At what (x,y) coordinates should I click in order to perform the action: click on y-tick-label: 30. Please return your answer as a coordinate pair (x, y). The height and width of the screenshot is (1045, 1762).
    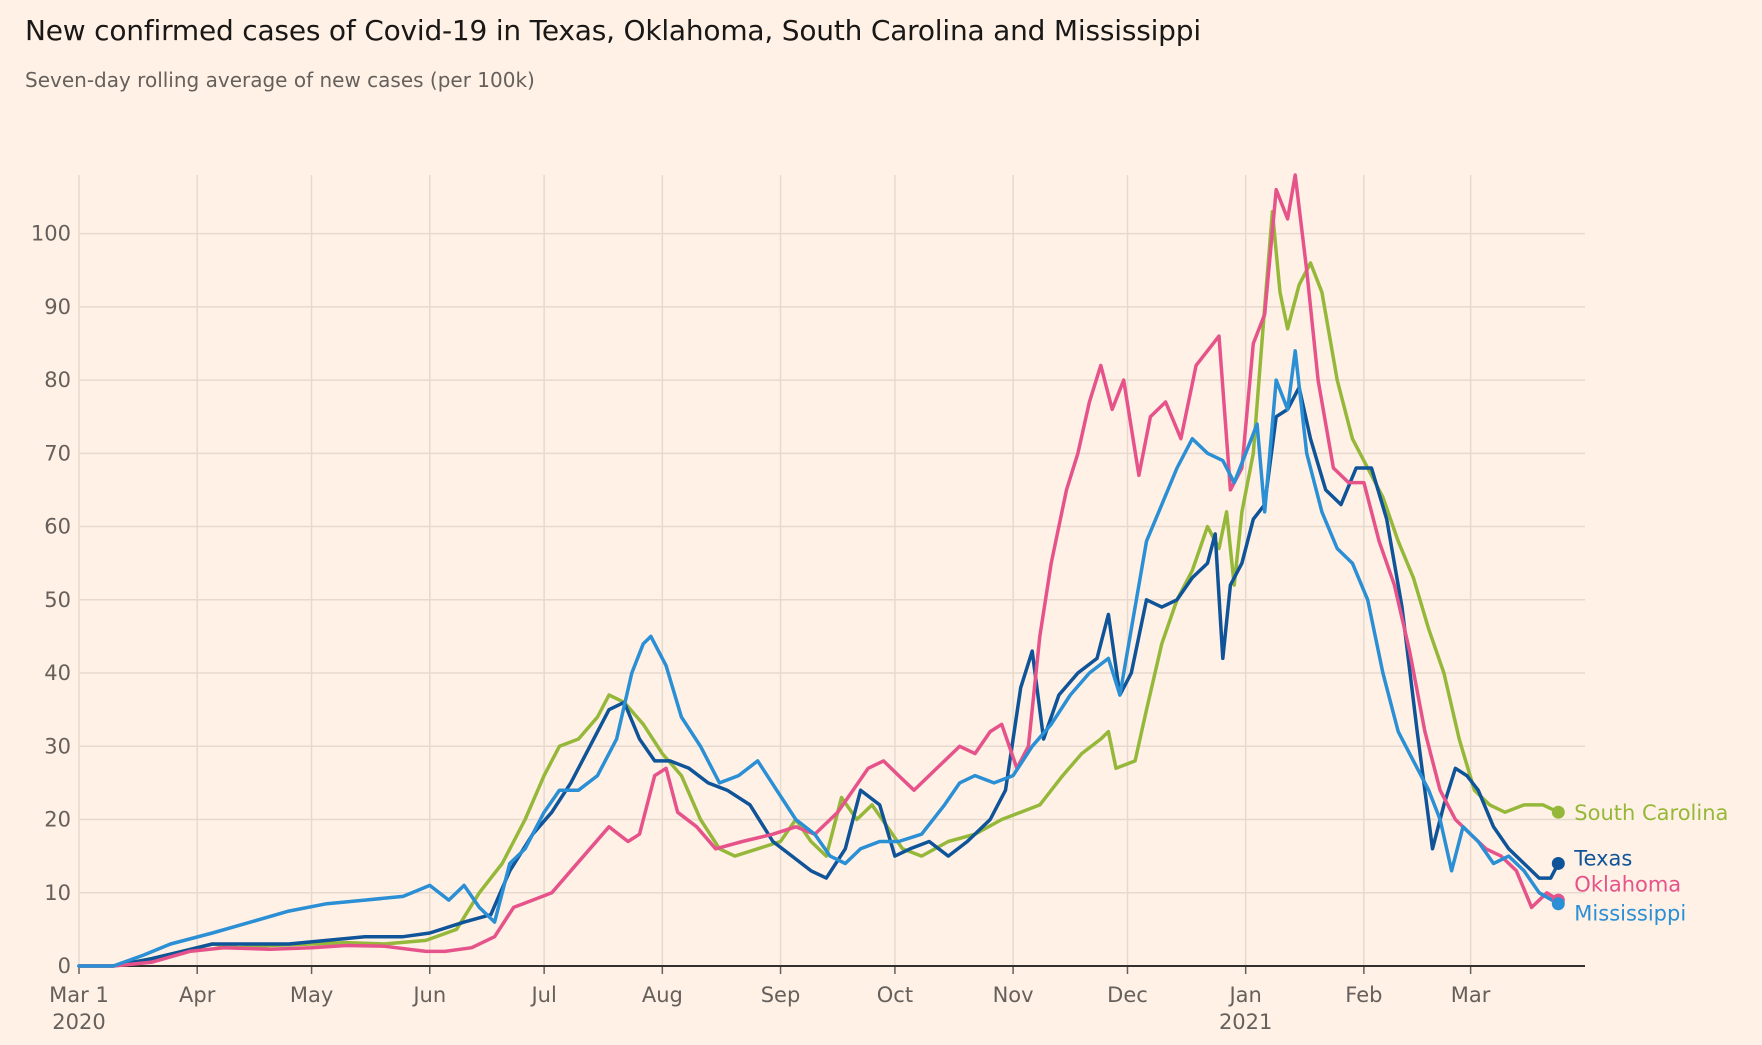
    Looking at the image, I should click on (57, 746).